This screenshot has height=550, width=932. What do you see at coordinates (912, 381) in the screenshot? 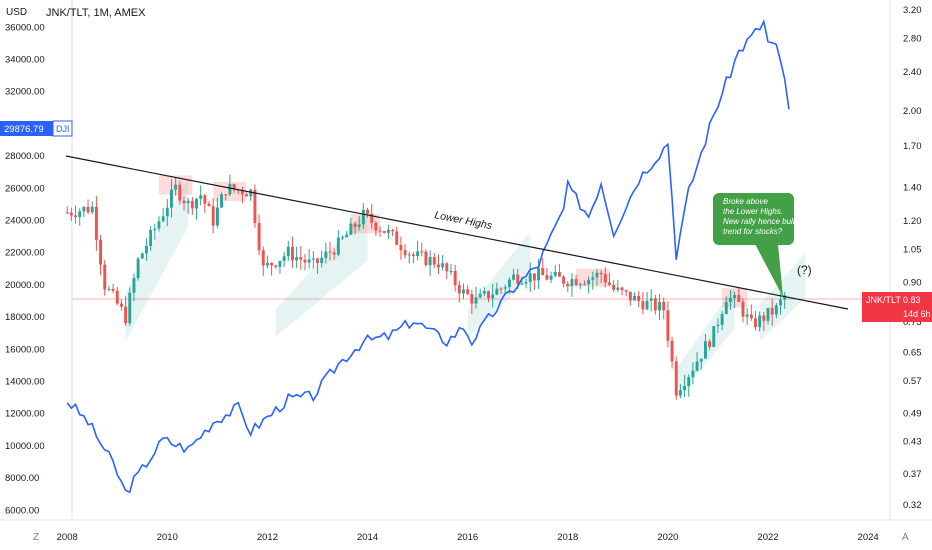
I see `right-tick-label: 0.57` at bounding box center [912, 381].